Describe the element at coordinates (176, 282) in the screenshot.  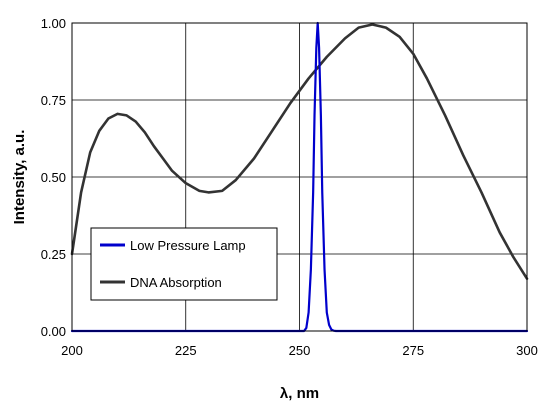
I see `legend-label-dna-absorption: DNA Absorption` at that location.